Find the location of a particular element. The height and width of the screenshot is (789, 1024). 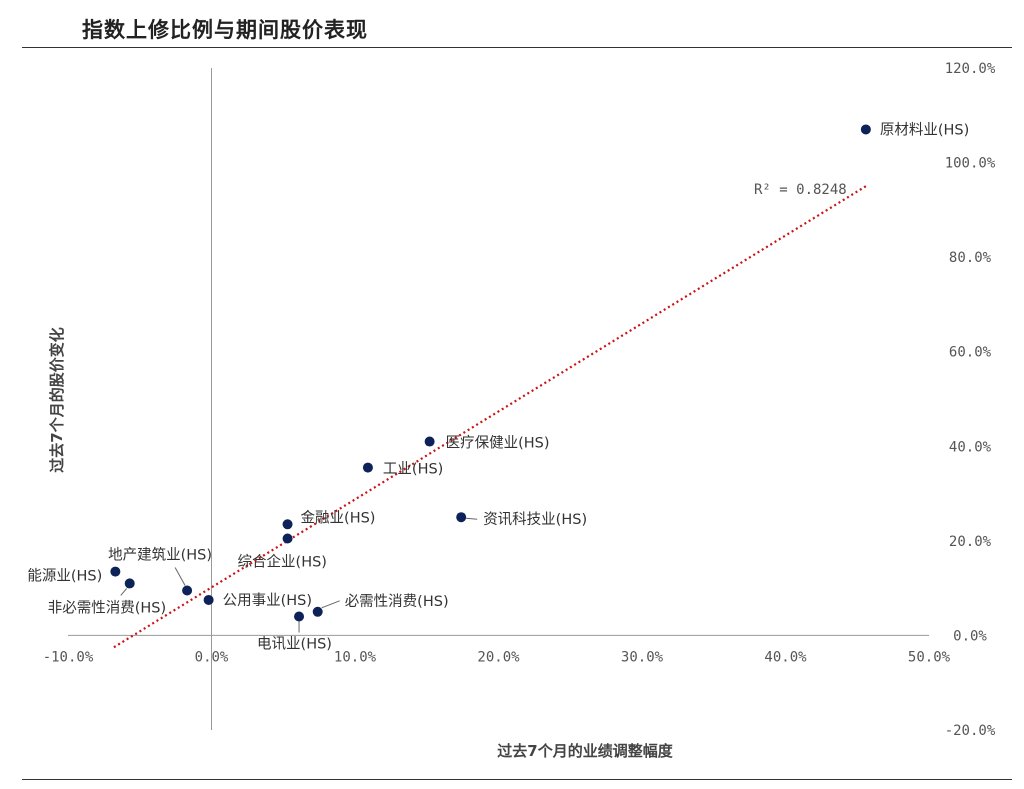

point-label: 医疗保健业(HS) is located at coordinates (498, 443).